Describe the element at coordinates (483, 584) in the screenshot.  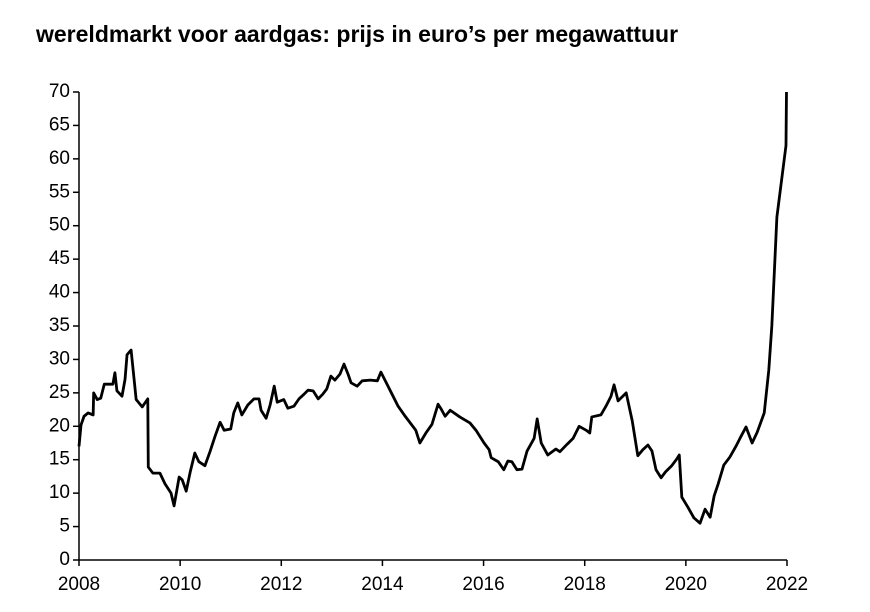
I see `x-tick-label: 2016` at that location.